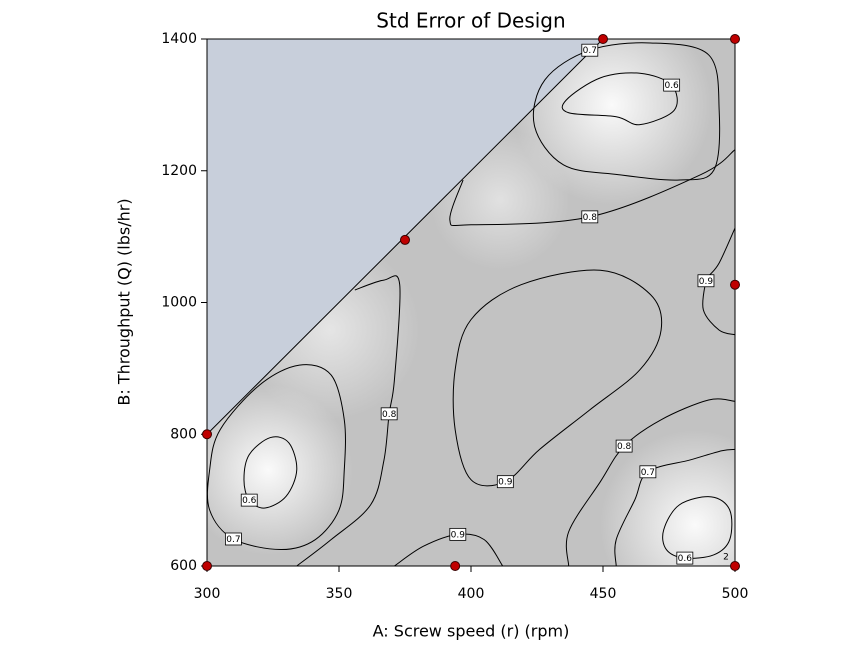 The image size is (863, 660). Describe the element at coordinates (470, 21) in the screenshot. I see `chart-title: Std Error of Design` at that location.